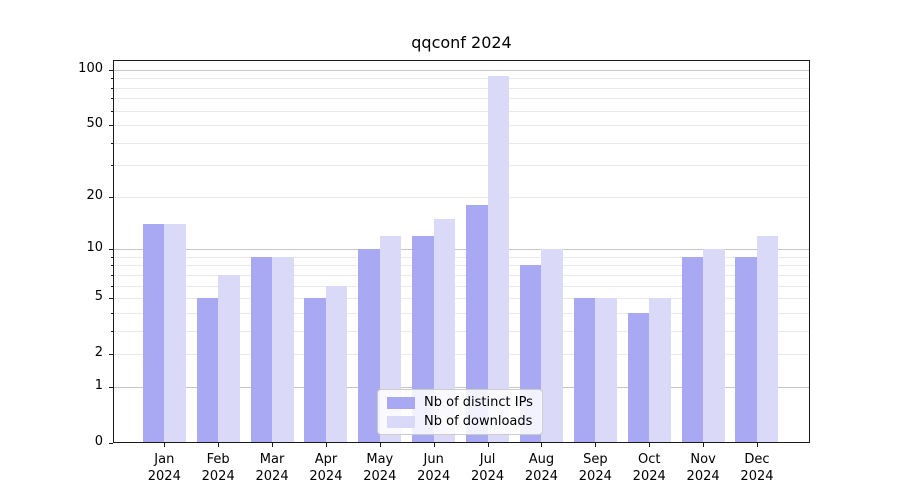  What do you see at coordinates (714, 346) in the screenshot?
I see `bar-downloads-nov` at bounding box center [714, 346].